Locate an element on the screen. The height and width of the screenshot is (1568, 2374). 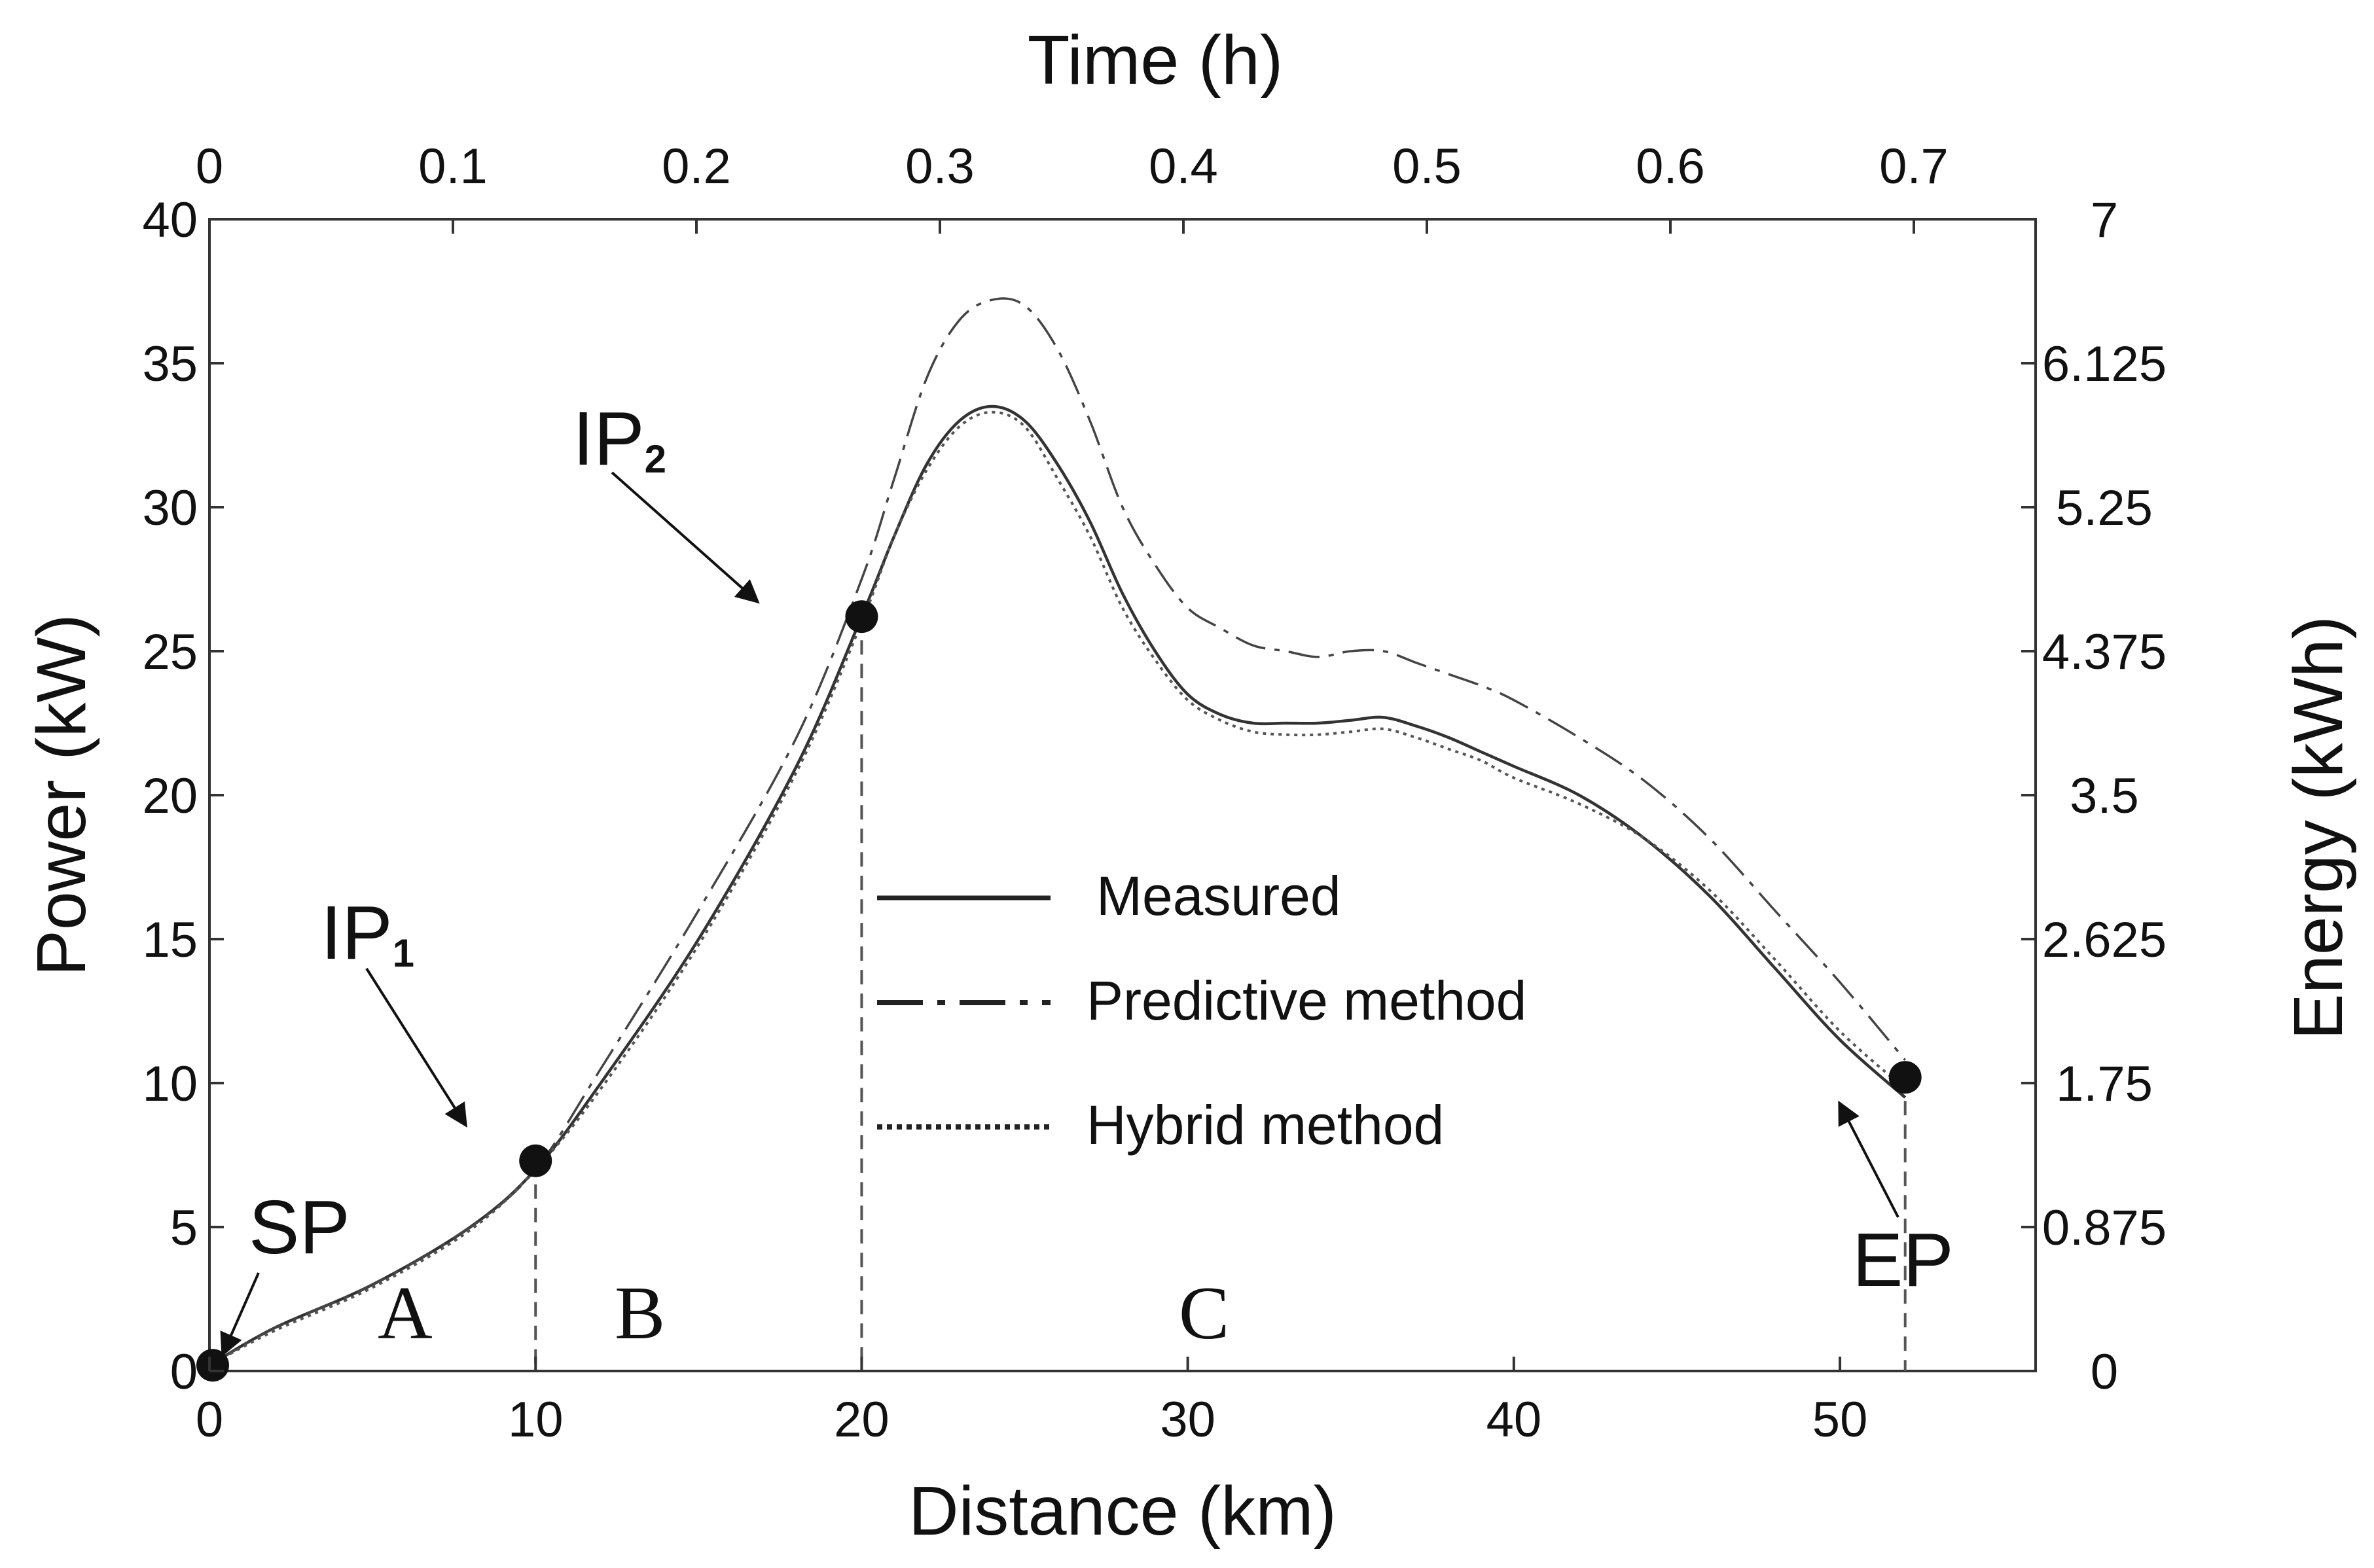
x-tick-label: 0 is located at coordinates (209, 1420).